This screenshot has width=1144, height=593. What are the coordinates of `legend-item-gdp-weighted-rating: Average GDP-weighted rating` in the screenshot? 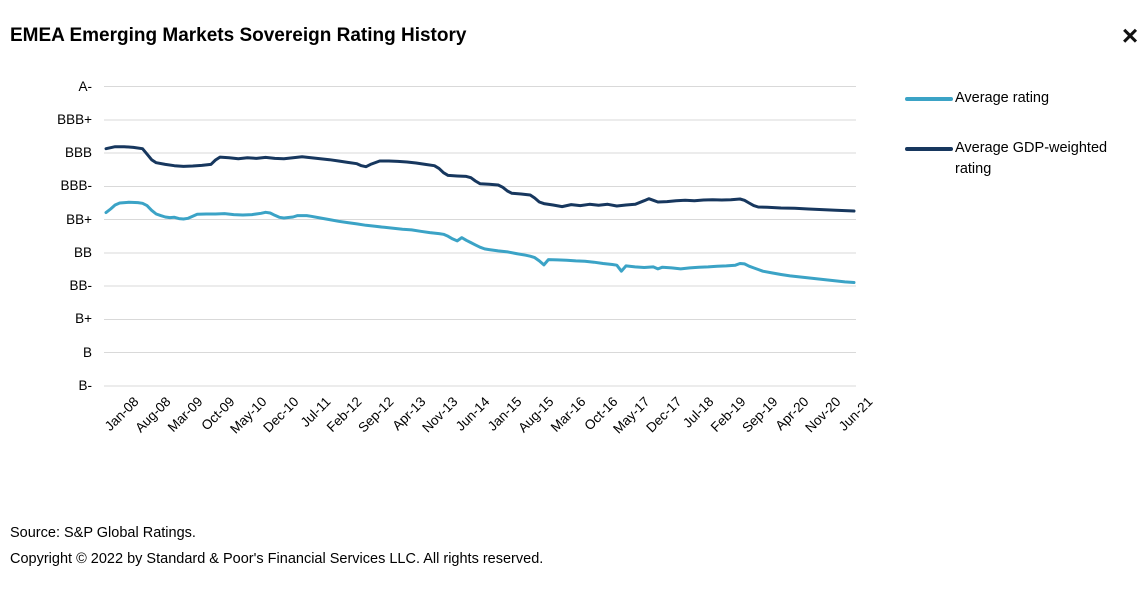 It's located at (1021, 159).